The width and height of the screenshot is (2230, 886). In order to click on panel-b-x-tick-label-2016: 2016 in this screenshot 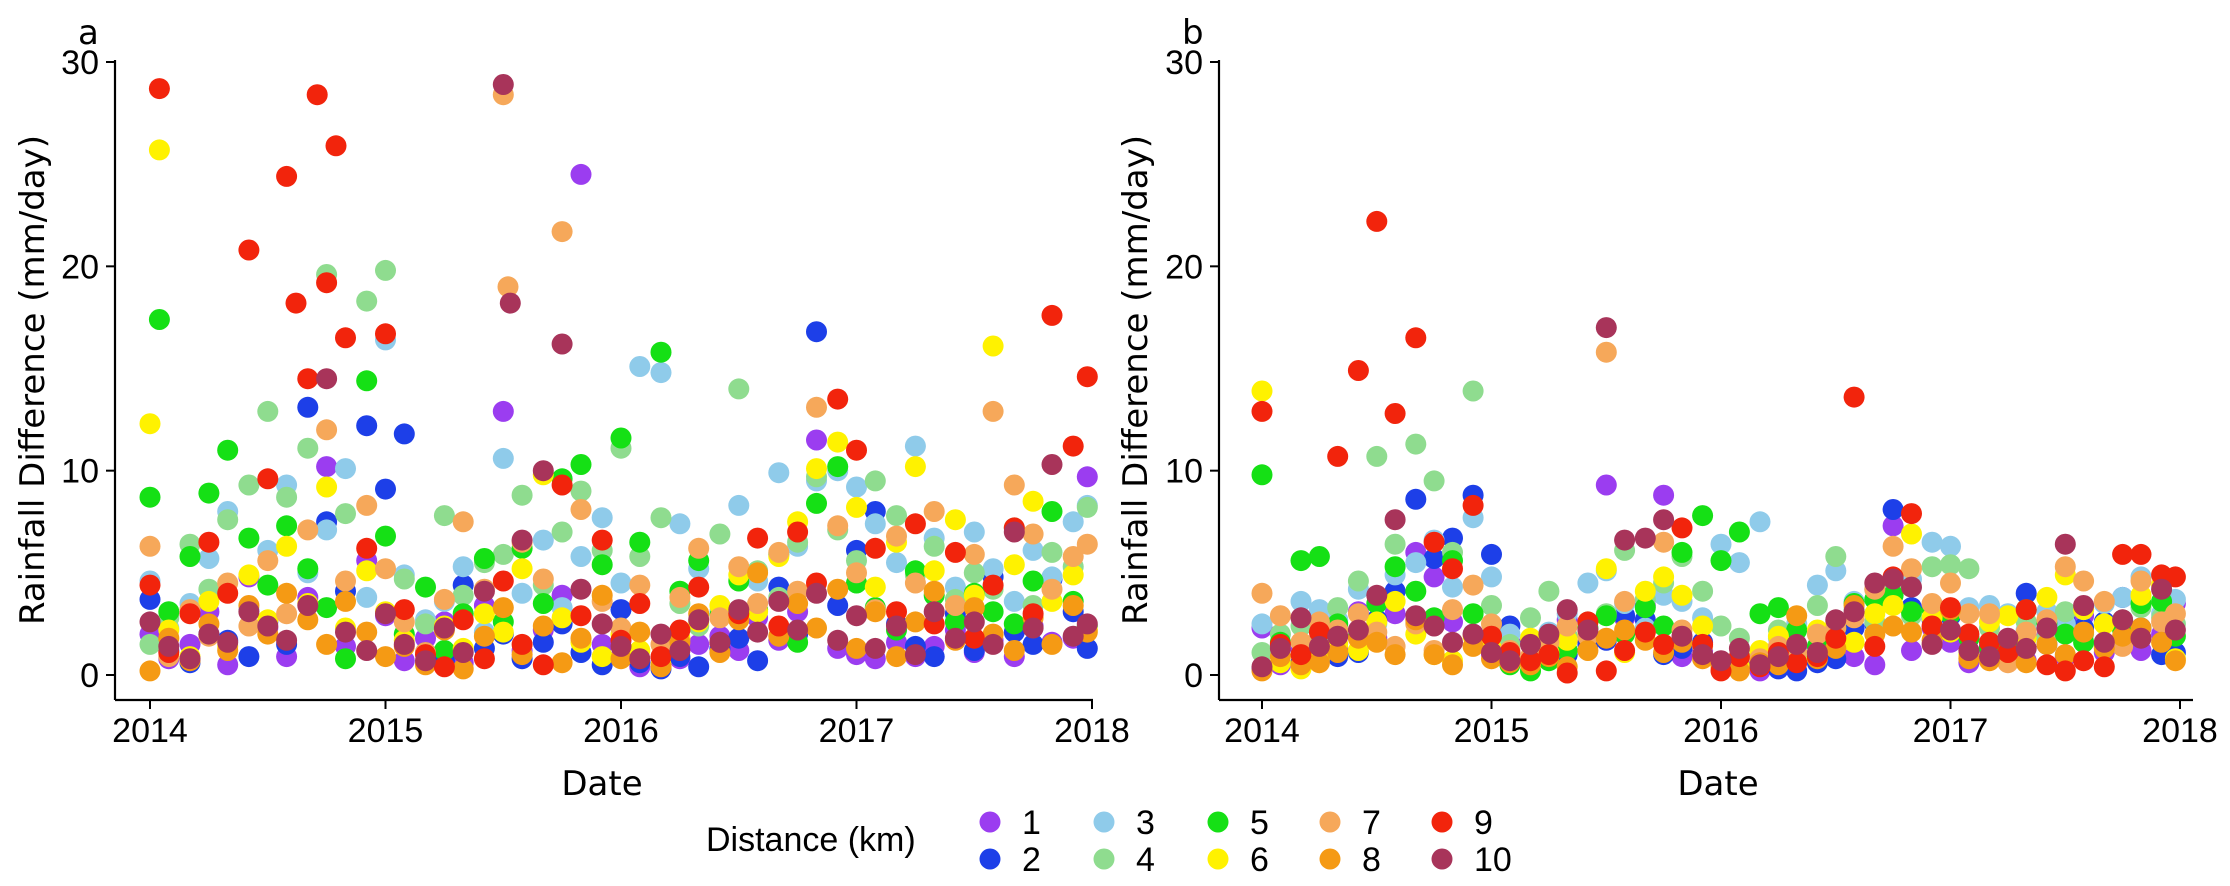, I will do `click(1721, 731)`.